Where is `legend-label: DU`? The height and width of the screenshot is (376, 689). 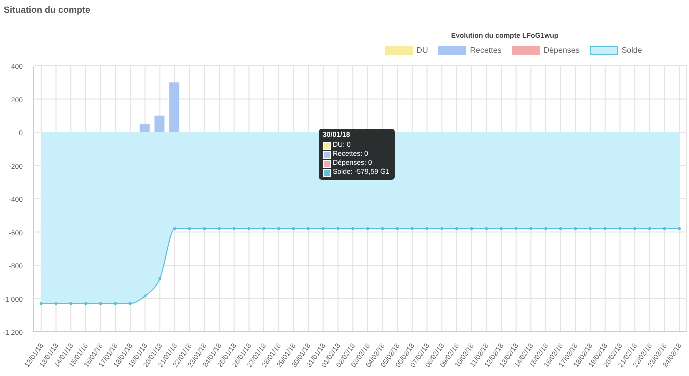 legend-label: DU is located at coordinates (422, 50).